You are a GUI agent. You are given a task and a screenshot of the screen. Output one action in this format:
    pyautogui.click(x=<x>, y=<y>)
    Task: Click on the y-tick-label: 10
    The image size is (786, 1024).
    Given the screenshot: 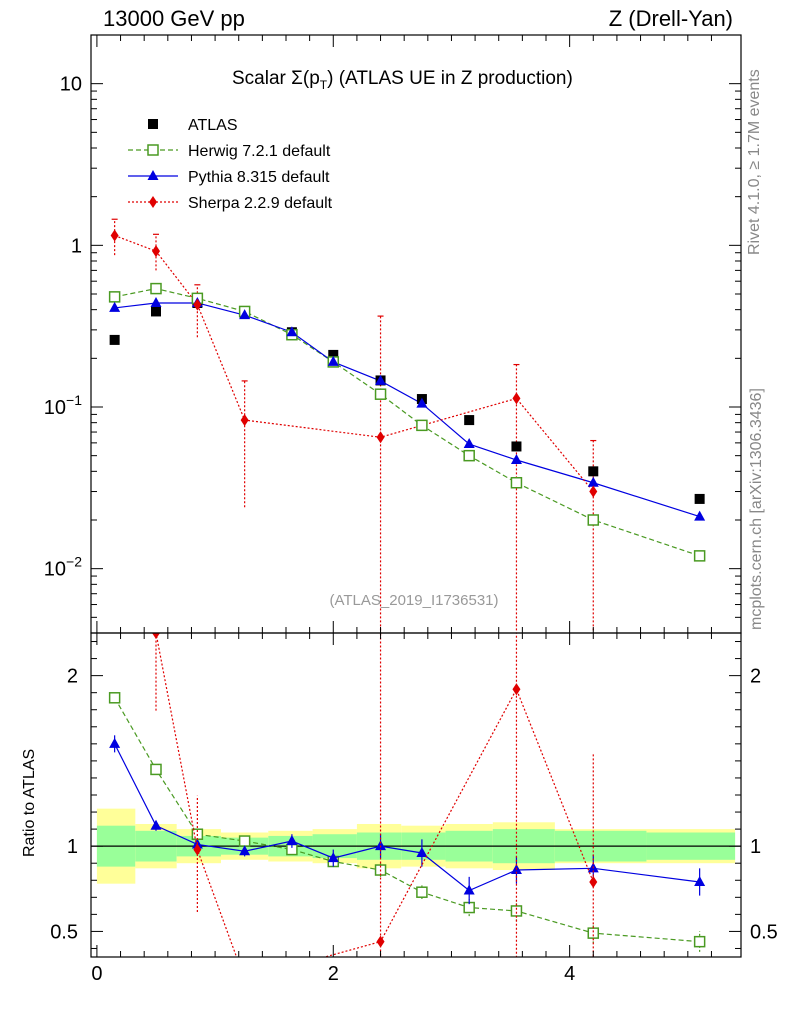 What is the action you would take?
    pyautogui.click(x=71, y=85)
    